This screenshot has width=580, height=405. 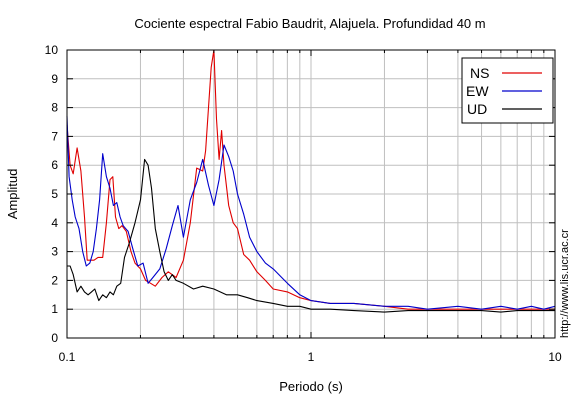 I want to click on legend-label-ew: EW, so click(x=477, y=91).